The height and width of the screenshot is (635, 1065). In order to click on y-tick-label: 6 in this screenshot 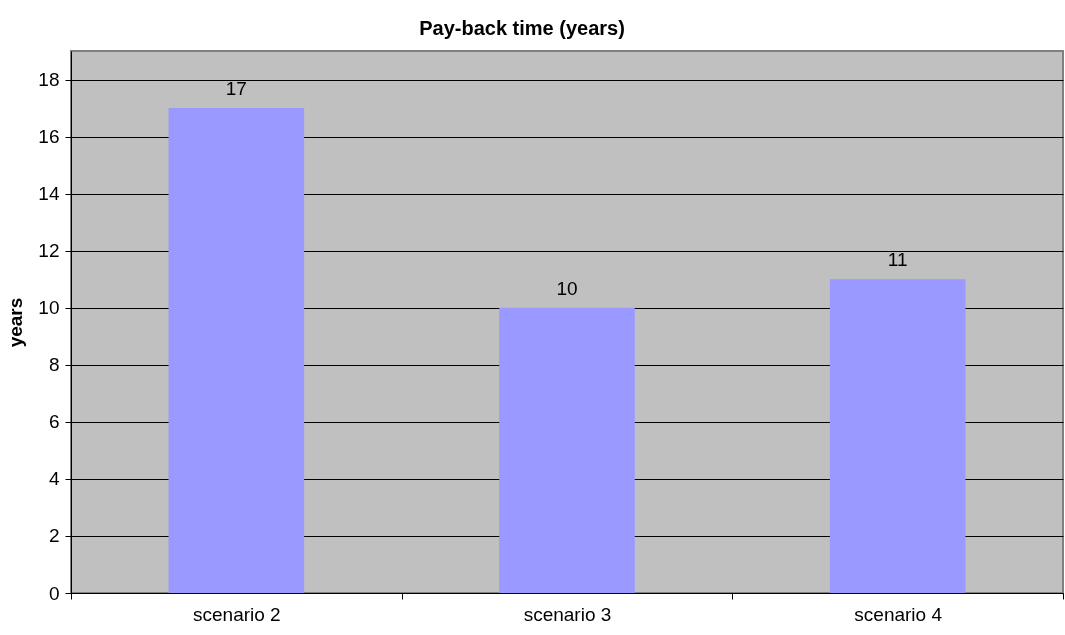, I will do `click(54, 422)`.